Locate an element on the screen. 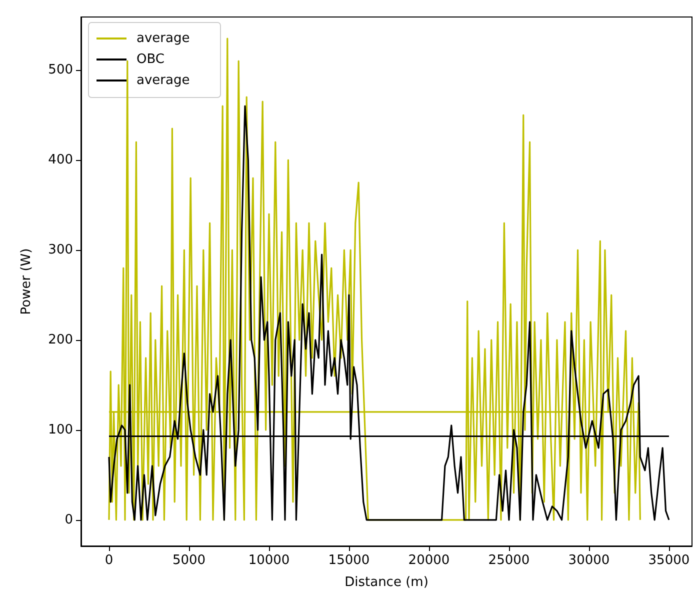 The width and height of the screenshot is (695, 595). x-tick-label: 30000 is located at coordinates (589, 560).